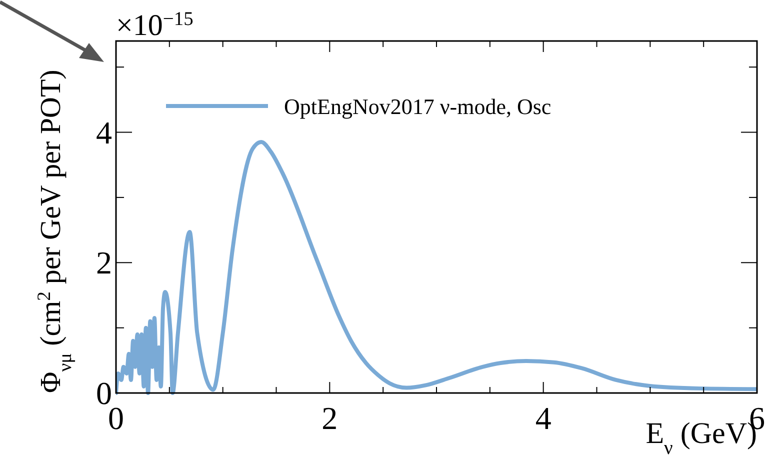  Describe the element at coordinates (418, 106) in the screenshot. I see `legend-label: OptEngNov2017 ν-mode, Osc` at that location.